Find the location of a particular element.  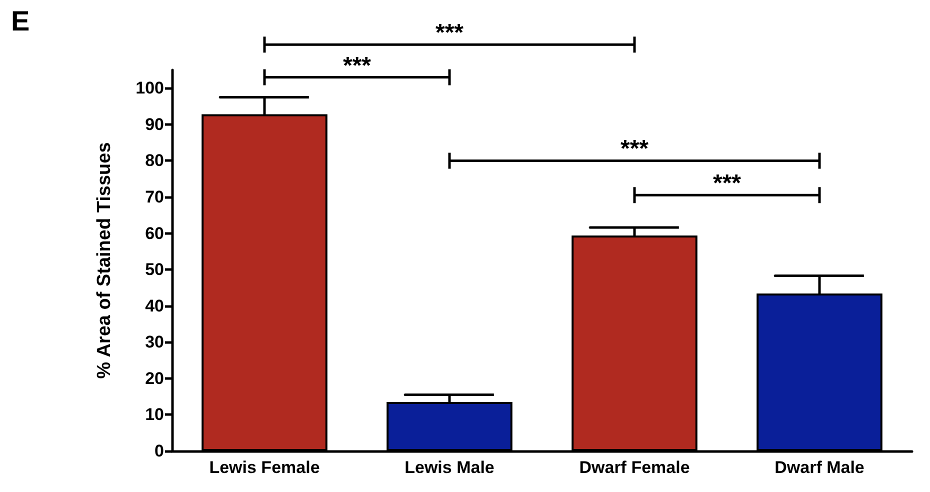

x-tick-label: Dwarf Female is located at coordinates (634, 467).